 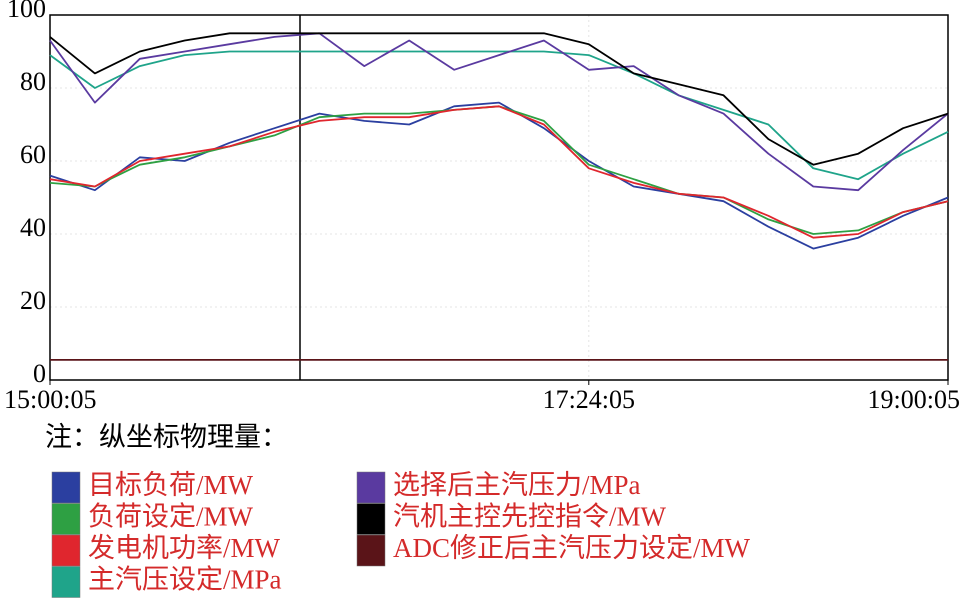 I want to click on legend-label: 选择后主汽压力/MPa, so click(x=517, y=485).